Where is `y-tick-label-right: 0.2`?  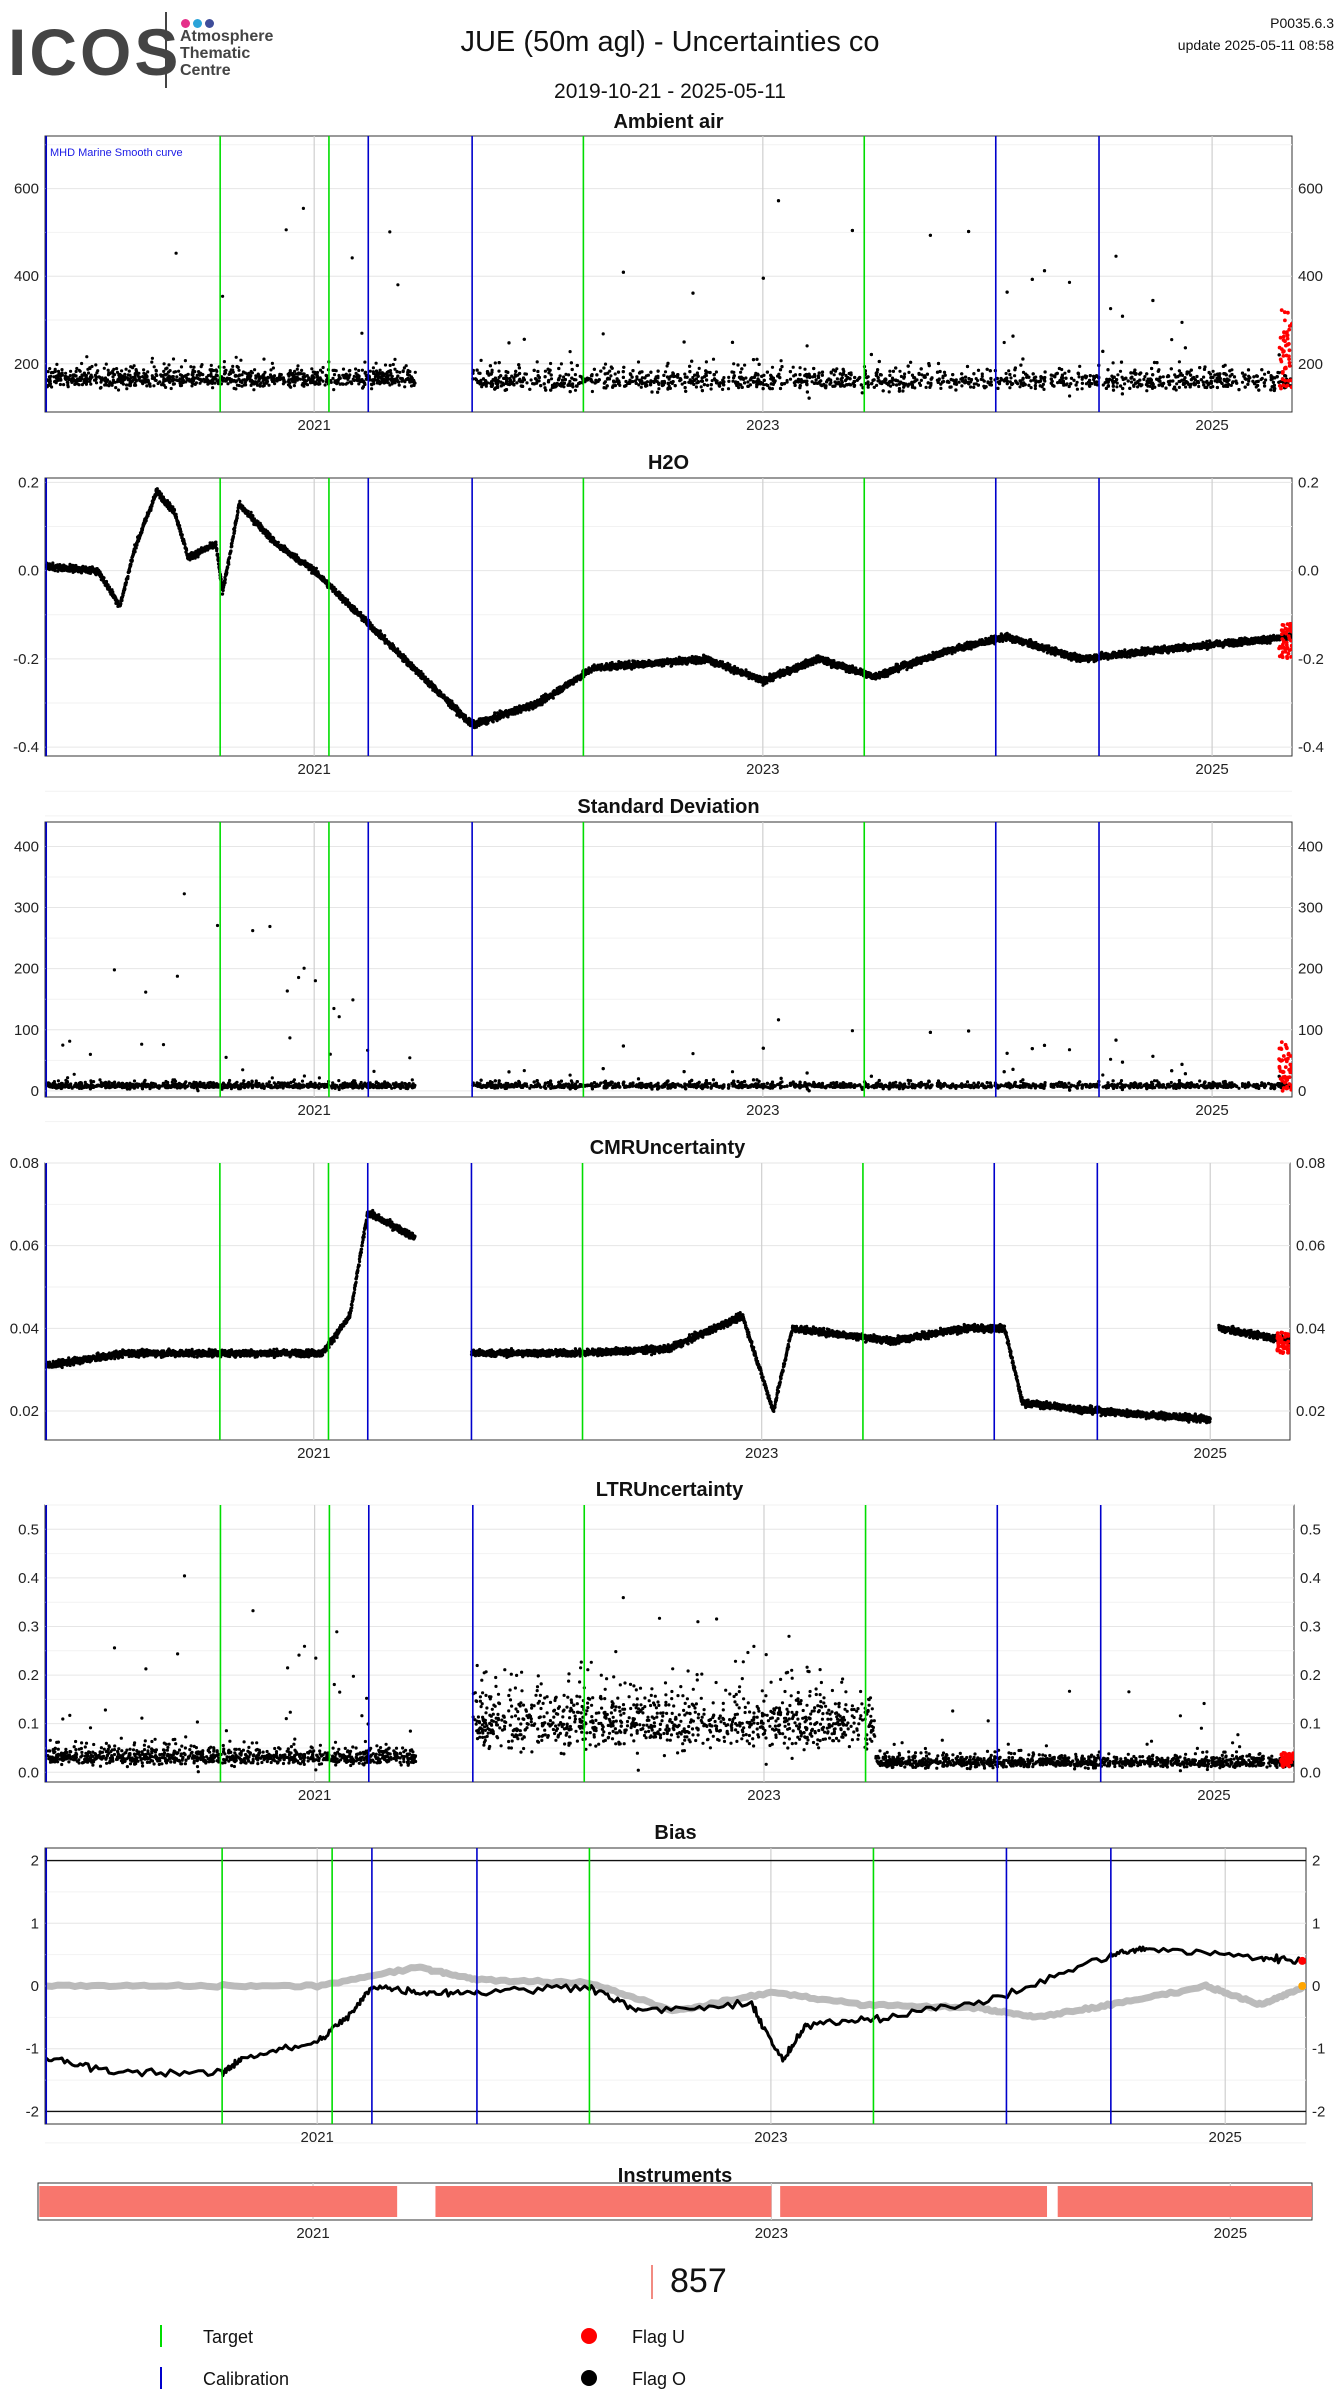
y-tick-label-right: 0.2 is located at coordinates (1308, 482).